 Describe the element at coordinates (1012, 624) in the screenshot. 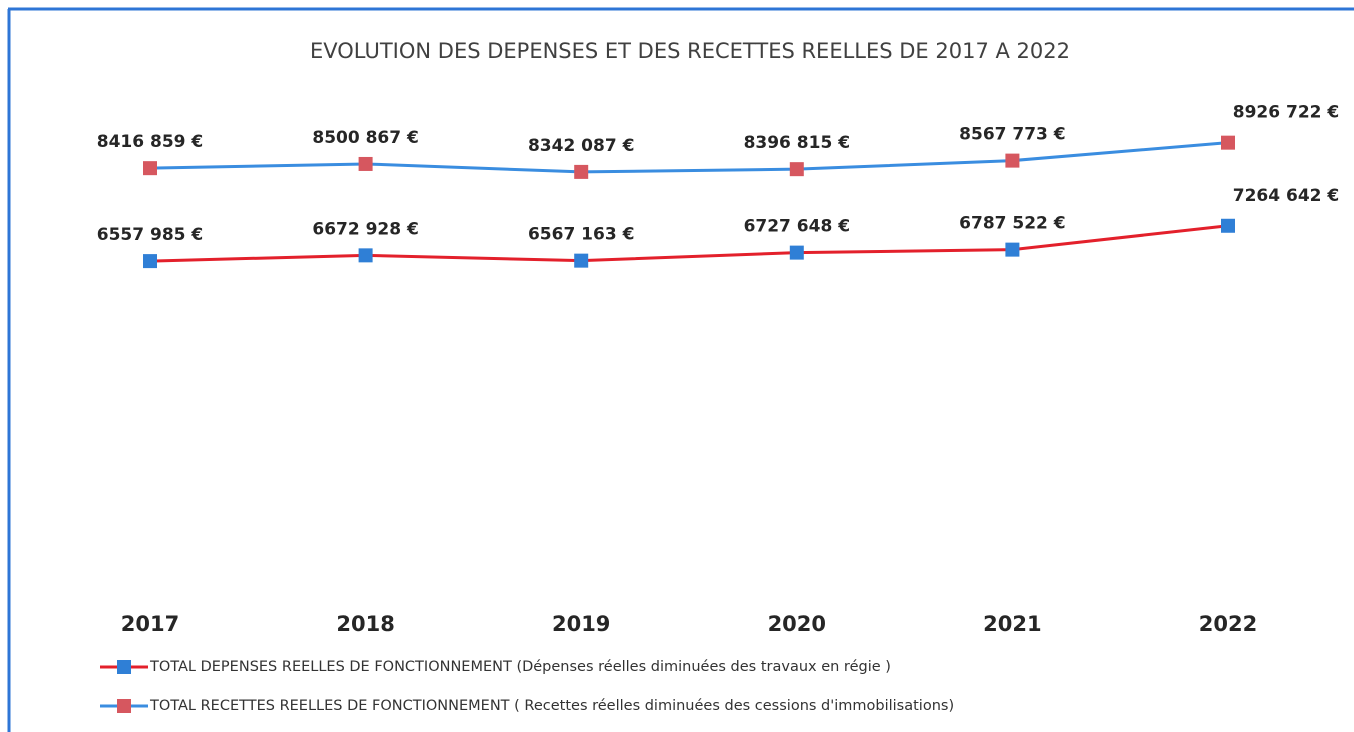

I see `x-tick-label: 2021` at that location.